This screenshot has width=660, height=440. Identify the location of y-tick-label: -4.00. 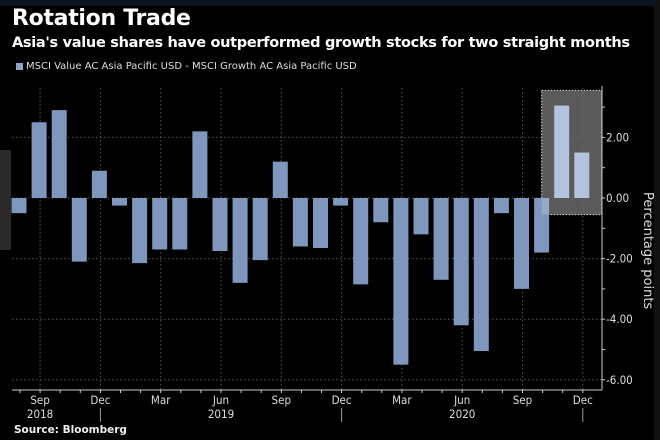
(619, 319).